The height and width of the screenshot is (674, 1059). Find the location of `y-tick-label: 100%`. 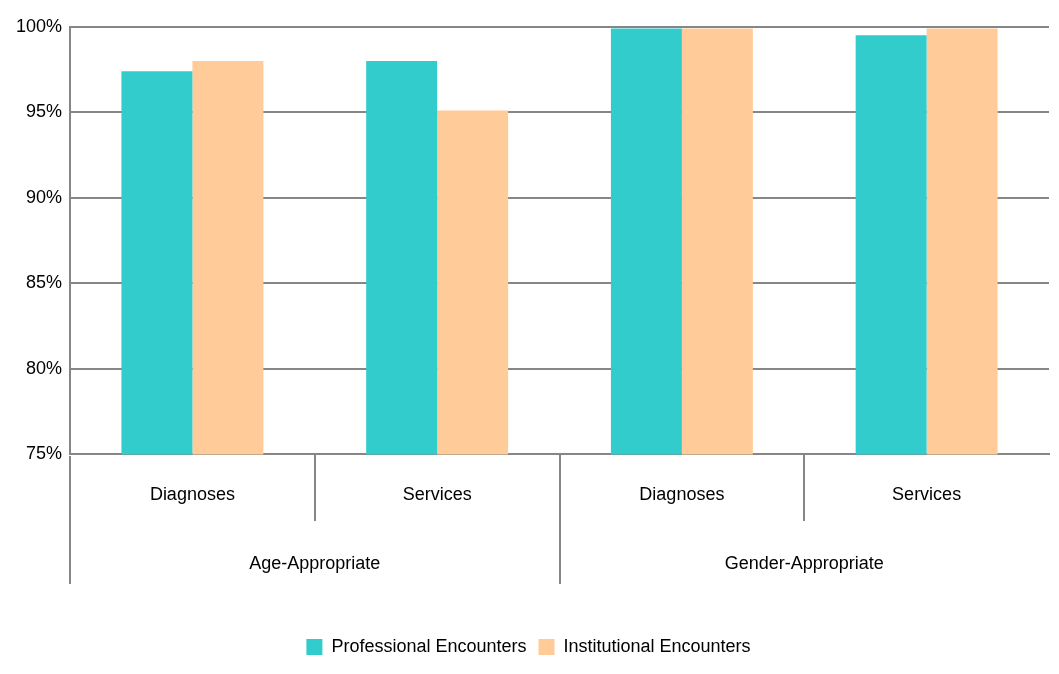

y-tick-label: 100% is located at coordinates (39, 25).